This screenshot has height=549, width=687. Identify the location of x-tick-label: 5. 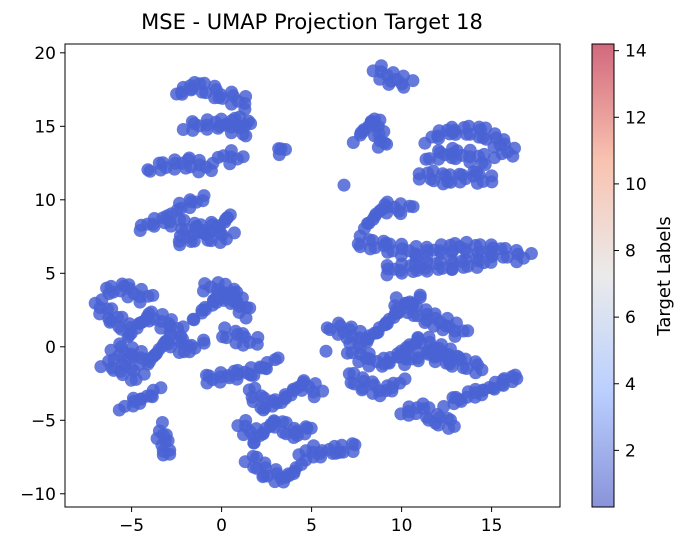
(311, 526).